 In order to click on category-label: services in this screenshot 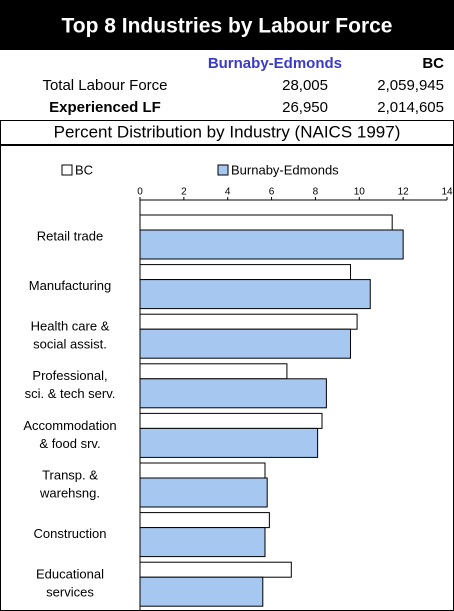, I will do `click(70, 592)`.